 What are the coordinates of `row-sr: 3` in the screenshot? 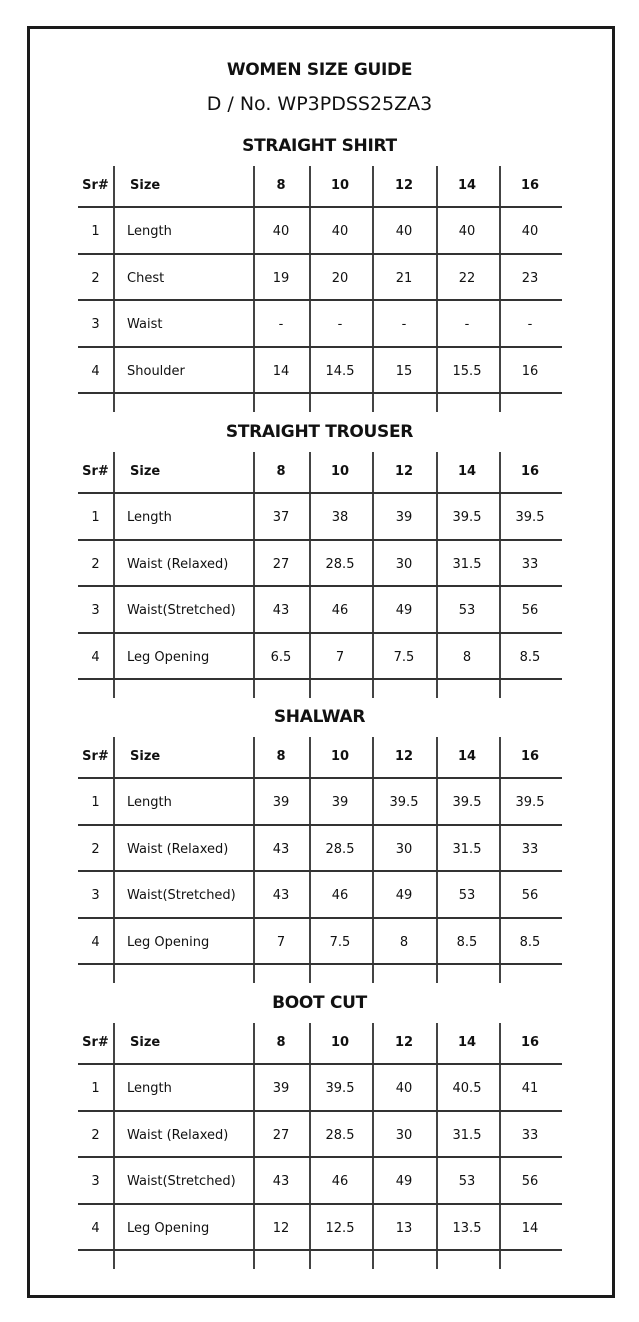 It's located at (95, 324).